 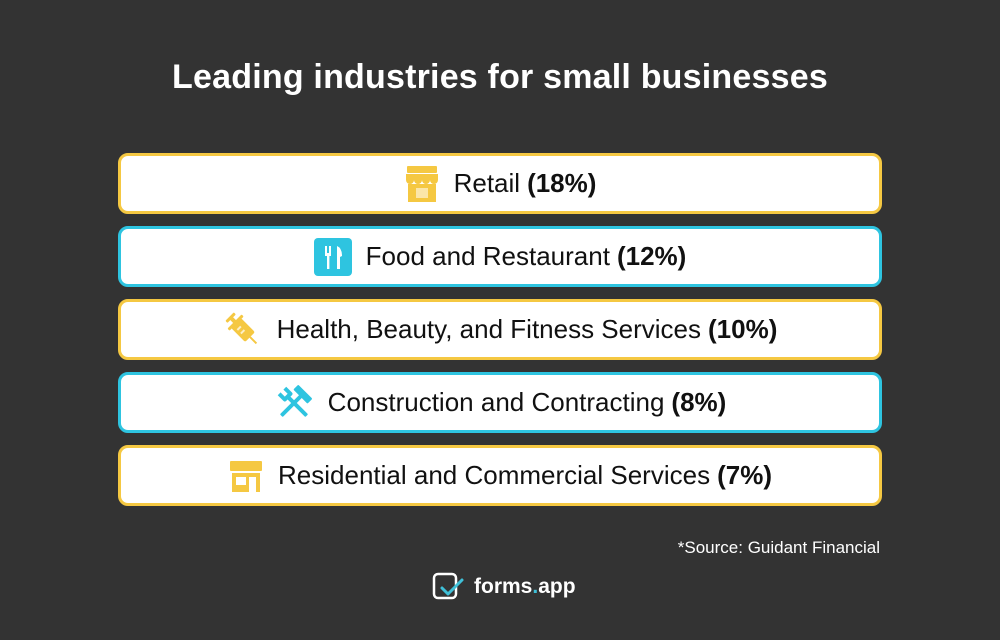 I want to click on brand-suffix: app, so click(x=557, y=586).